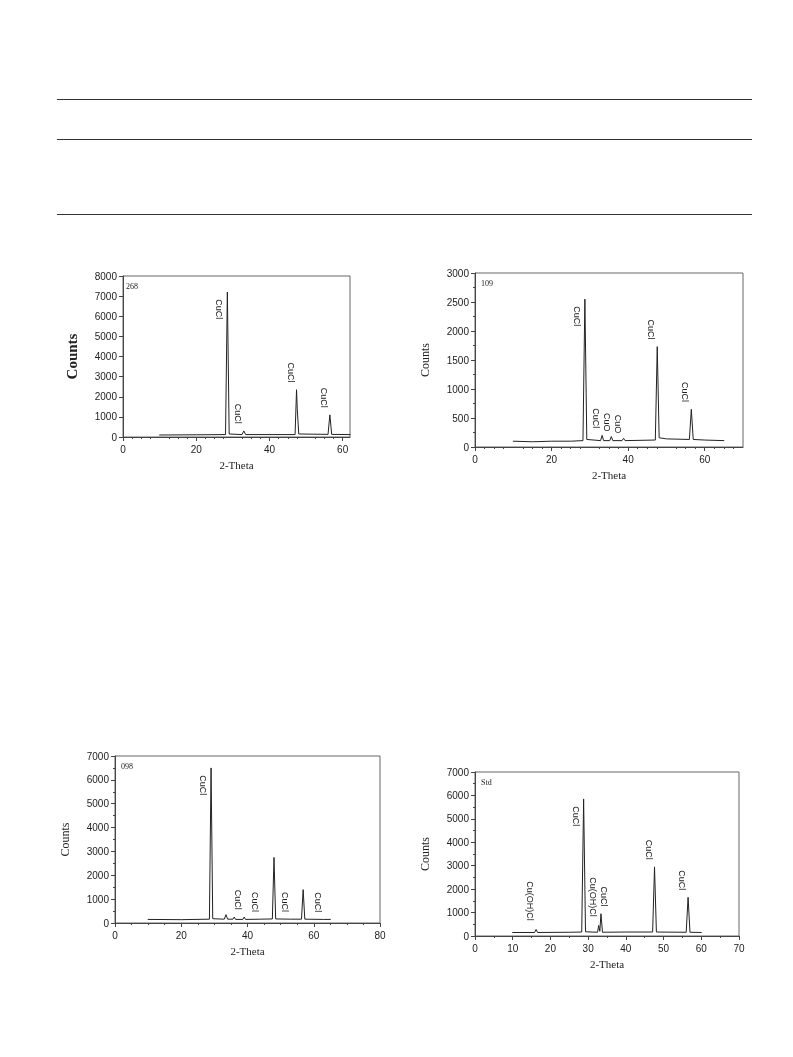  I want to click on y-tick-label: 2500, so click(458, 302).